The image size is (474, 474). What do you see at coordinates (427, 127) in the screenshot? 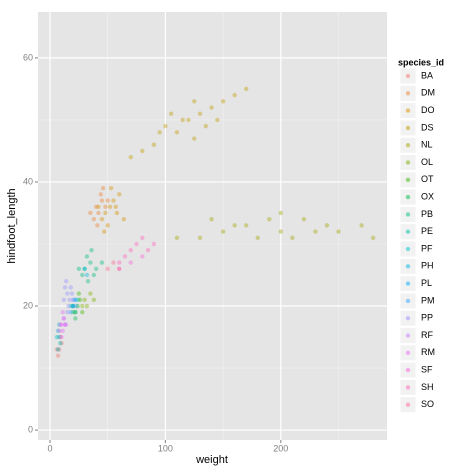
I see `legend-label: DS` at bounding box center [427, 127].